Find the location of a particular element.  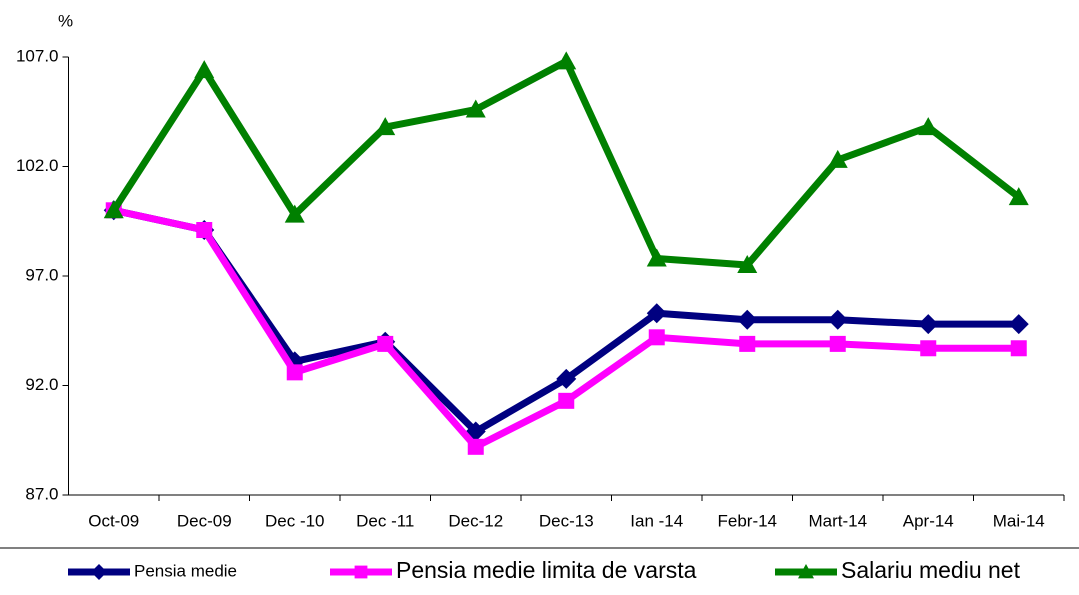

y-tick-label: 92.0 is located at coordinates (41, 384).